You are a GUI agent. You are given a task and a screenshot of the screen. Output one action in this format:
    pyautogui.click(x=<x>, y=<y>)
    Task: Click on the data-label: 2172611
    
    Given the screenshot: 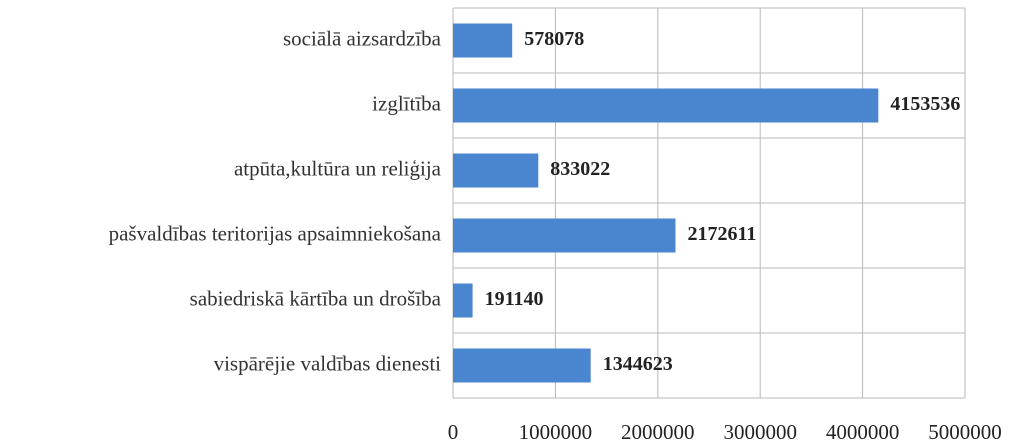 What is the action you would take?
    pyautogui.click(x=721, y=234)
    